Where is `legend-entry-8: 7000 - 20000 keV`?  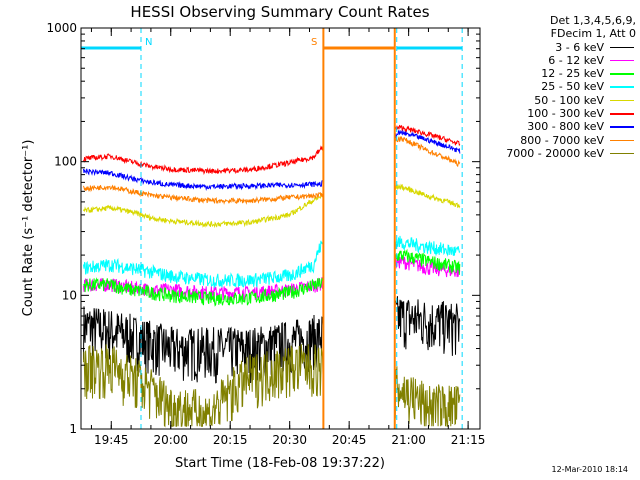
legend-entry-8: 7000 - 20000 keV is located at coordinates (557, 153).